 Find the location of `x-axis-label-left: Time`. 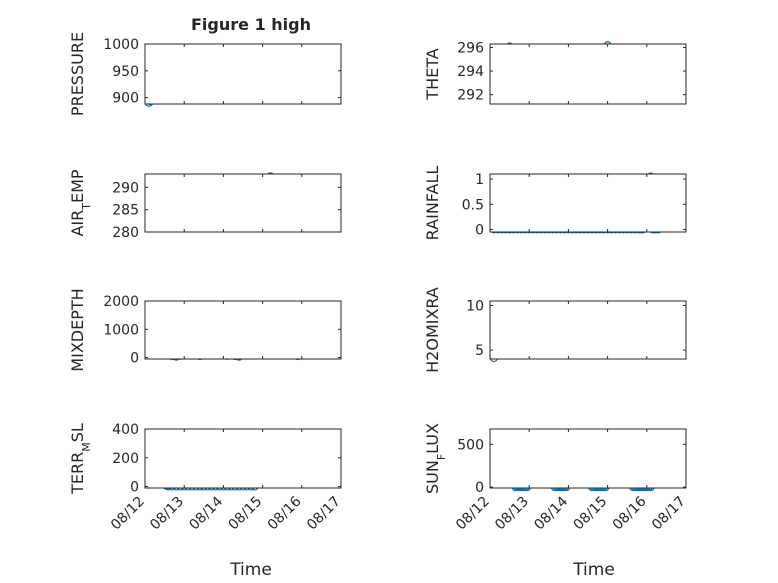

x-axis-label-left: Time is located at coordinates (250, 570).